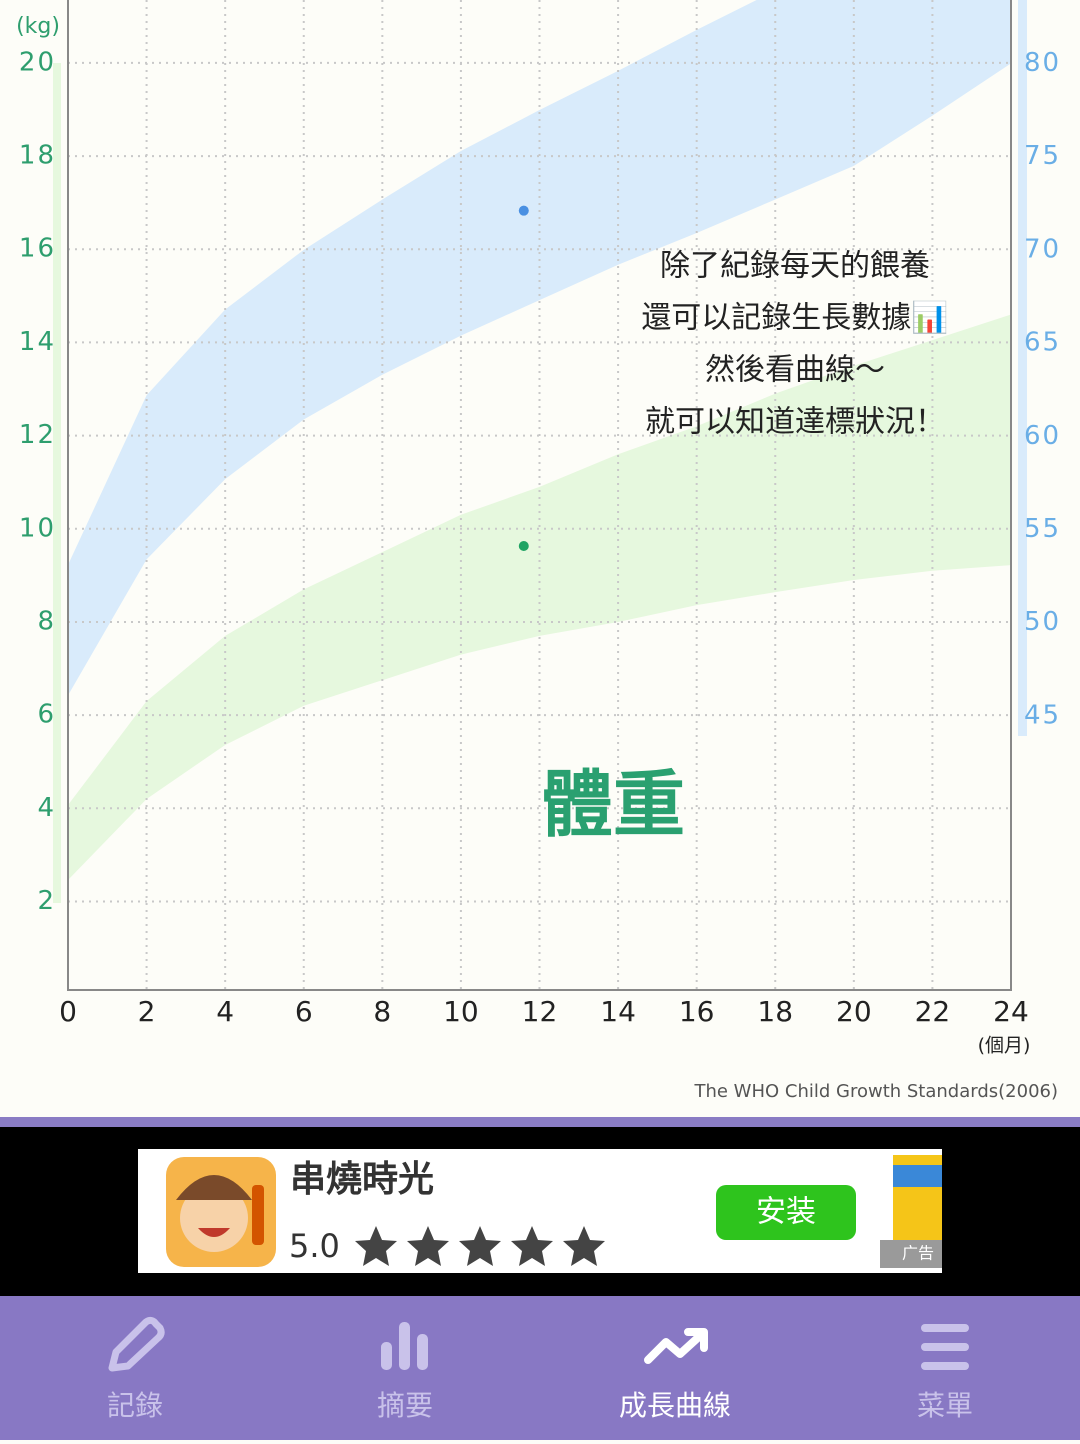 Image resolution: width=1080 pixels, height=1444 pixels. What do you see at coordinates (46, 715) in the screenshot?
I see `y-tick-label: 6` at bounding box center [46, 715].